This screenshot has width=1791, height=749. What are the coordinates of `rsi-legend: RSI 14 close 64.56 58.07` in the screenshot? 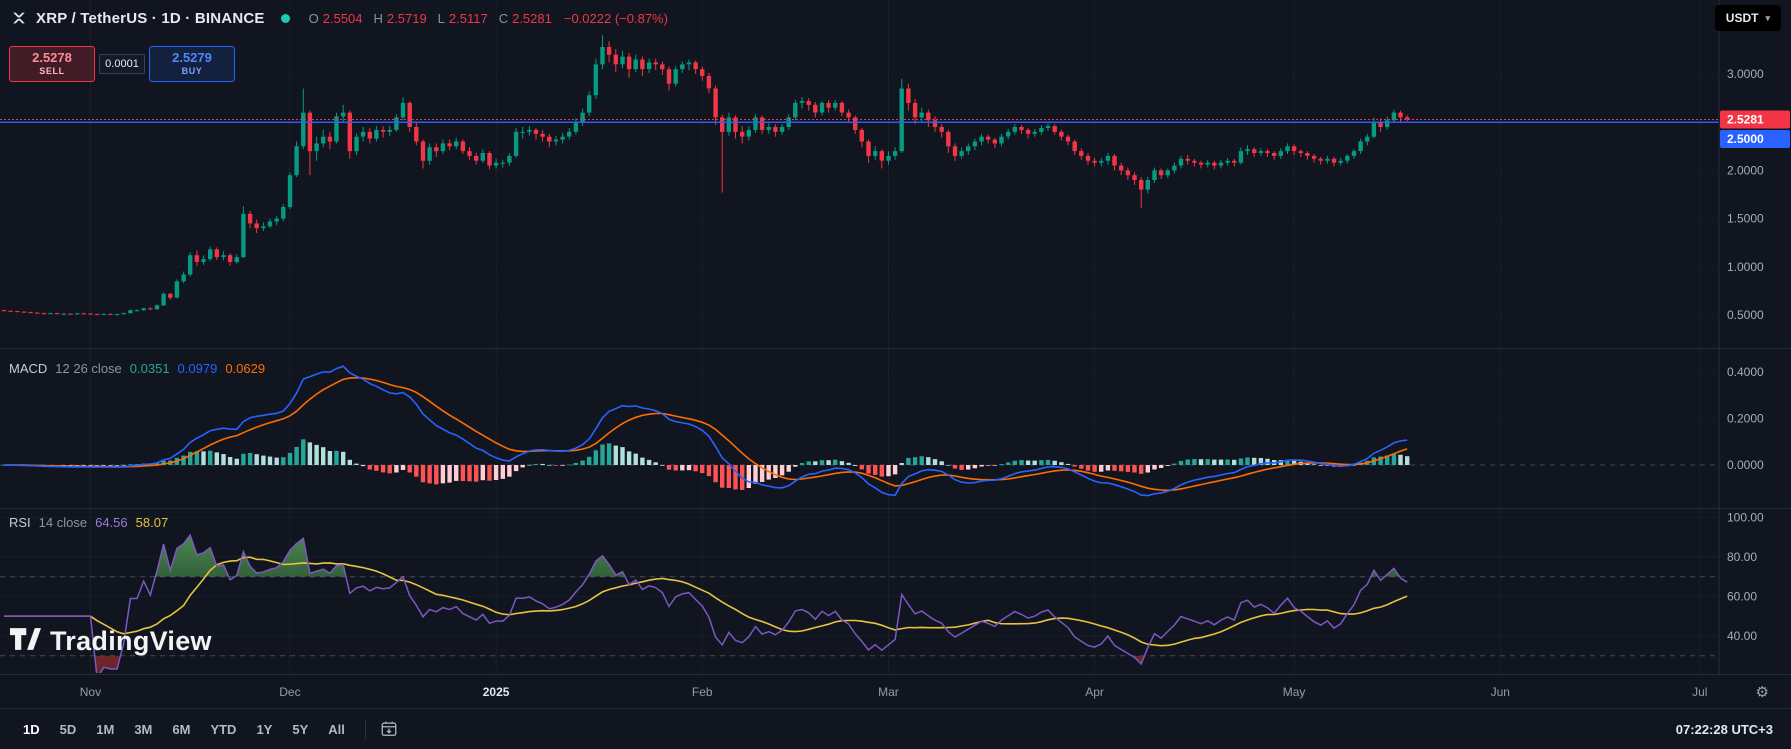 It's located at (88, 522).